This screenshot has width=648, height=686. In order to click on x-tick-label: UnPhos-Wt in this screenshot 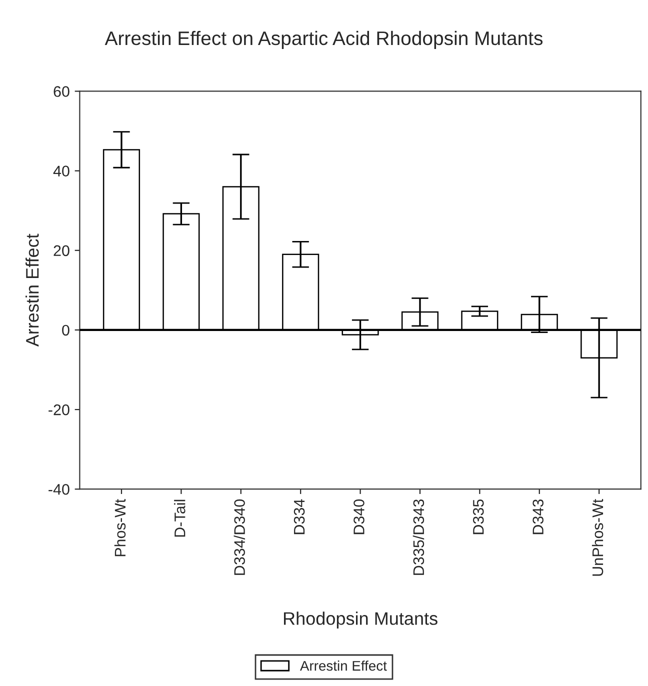, I will do `click(598, 537)`.